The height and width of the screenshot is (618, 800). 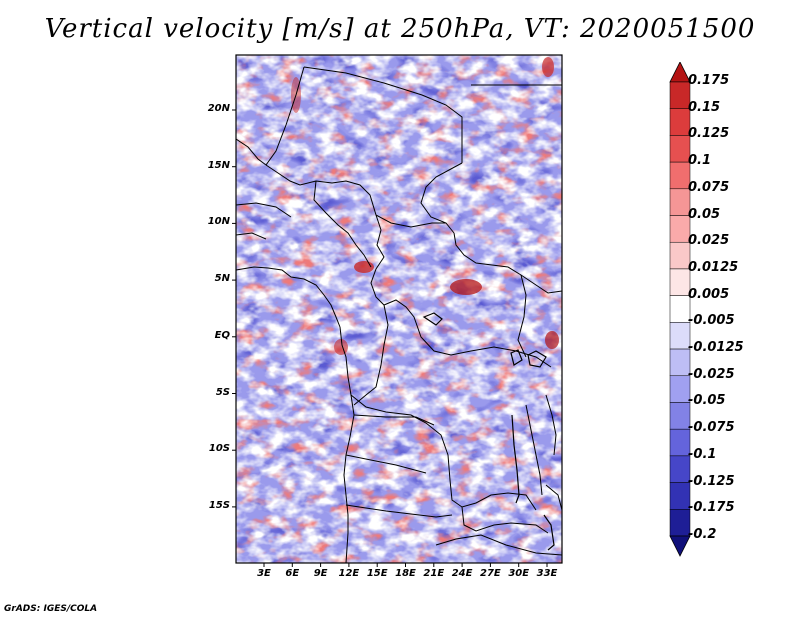 I want to click on colorbar-label: -0.075, so click(x=711, y=428).